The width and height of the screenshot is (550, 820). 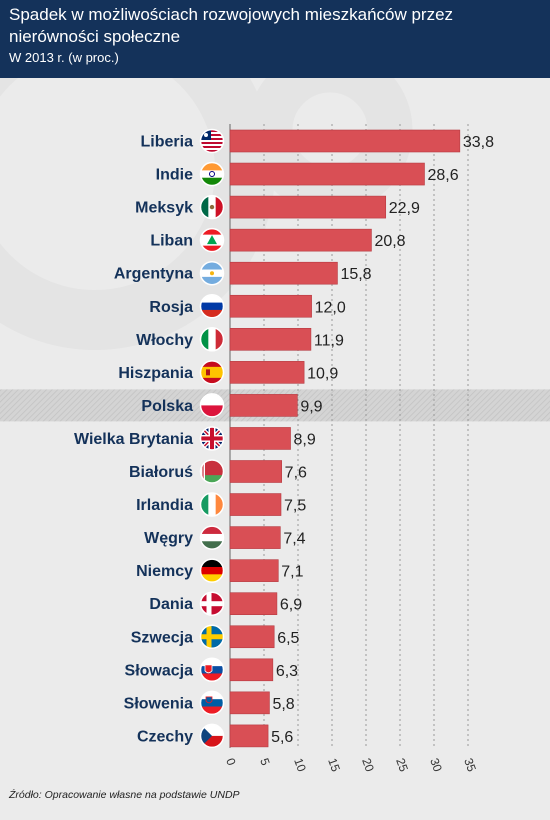 What do you see at coordinates (478, 142) in the screenshot?
I see `value-label: 33,8` at bounding box center [478, 142].